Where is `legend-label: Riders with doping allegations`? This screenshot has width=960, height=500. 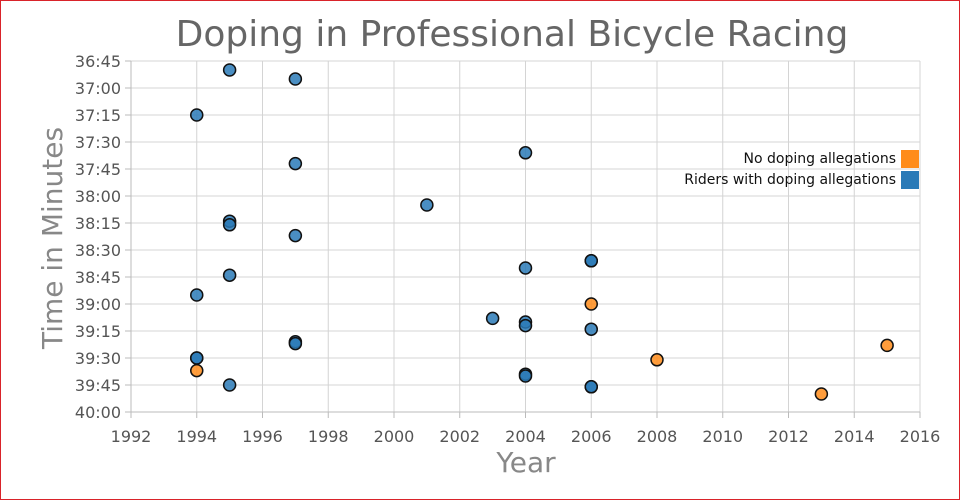 legend-label: Riders with doping allegations is located at coordinates (790, 180).